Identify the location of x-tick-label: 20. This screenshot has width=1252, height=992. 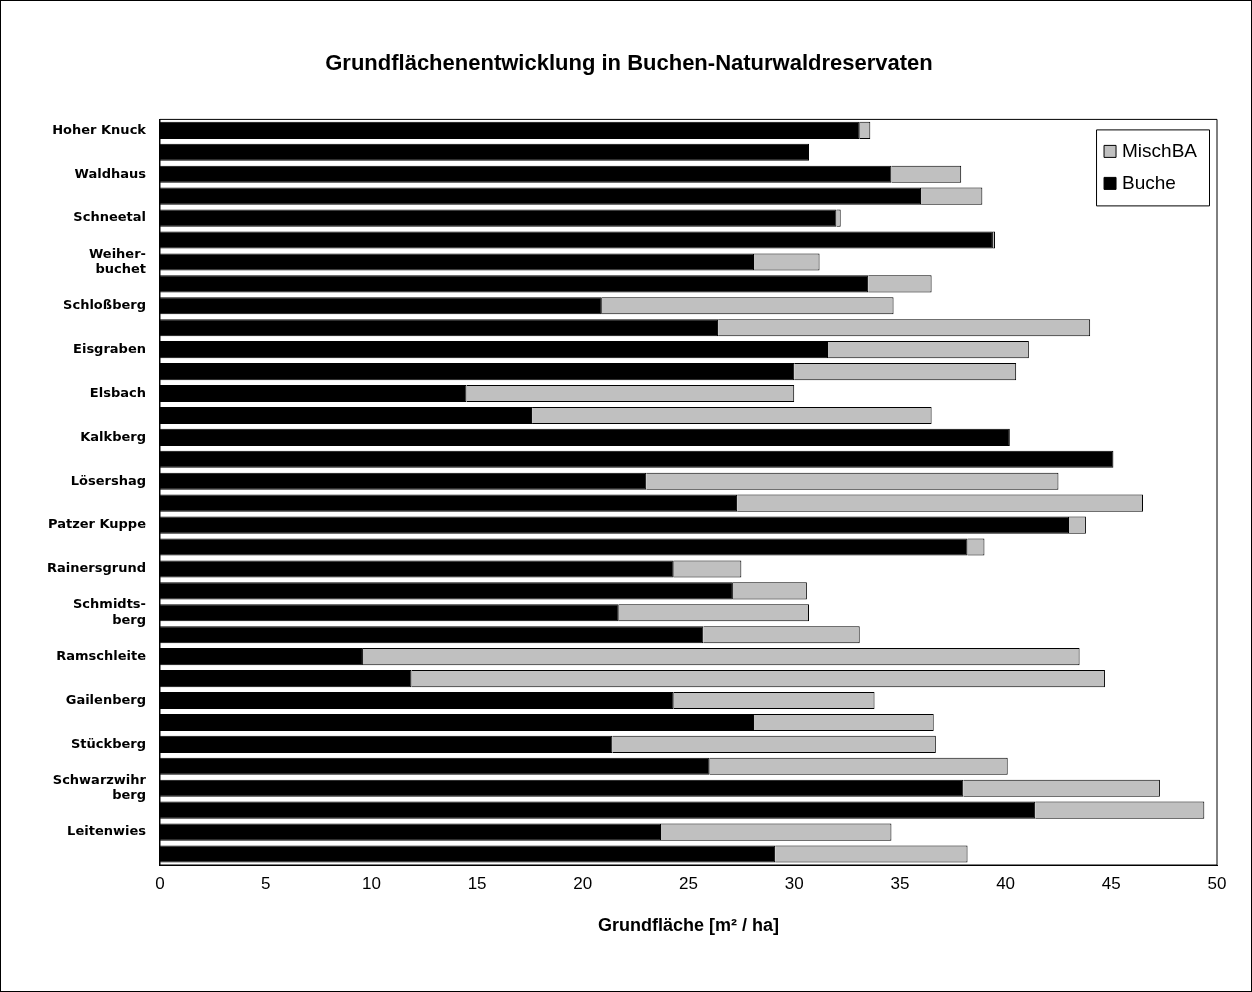
(583, 883).